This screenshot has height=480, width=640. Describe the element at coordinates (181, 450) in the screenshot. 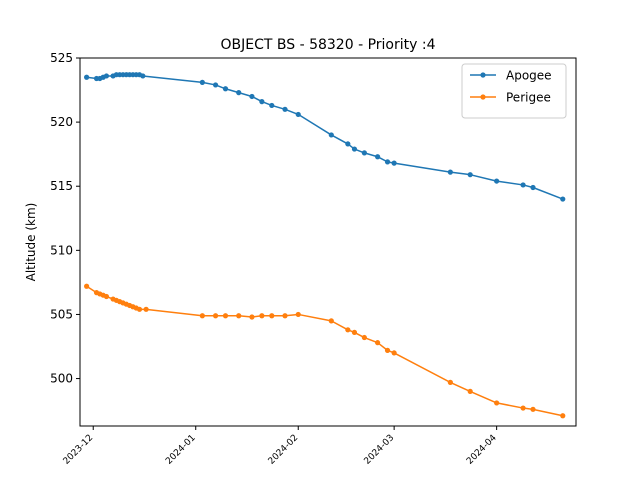

I see `x-tick-label: 2024-01` at that location.